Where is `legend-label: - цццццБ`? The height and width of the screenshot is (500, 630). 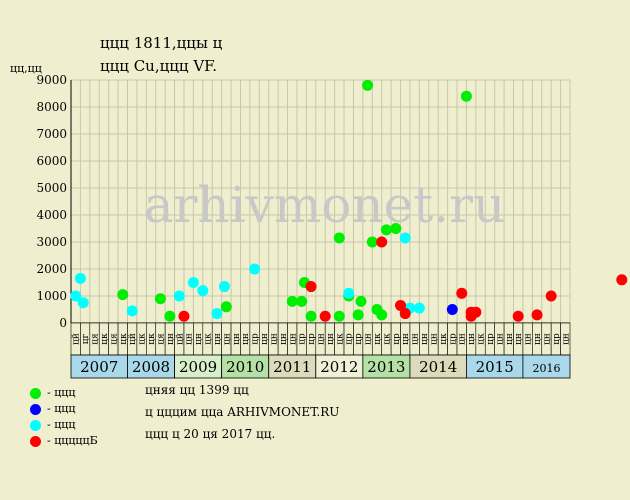 legend-label: - цццццБ is located at coordinates (72, 440).